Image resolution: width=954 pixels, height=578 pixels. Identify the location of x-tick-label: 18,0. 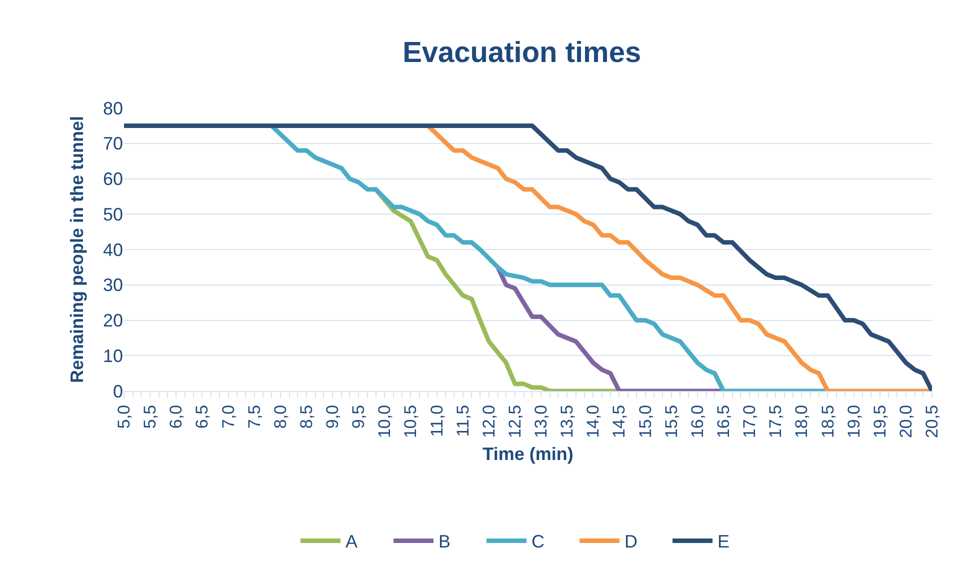
(802, 421).